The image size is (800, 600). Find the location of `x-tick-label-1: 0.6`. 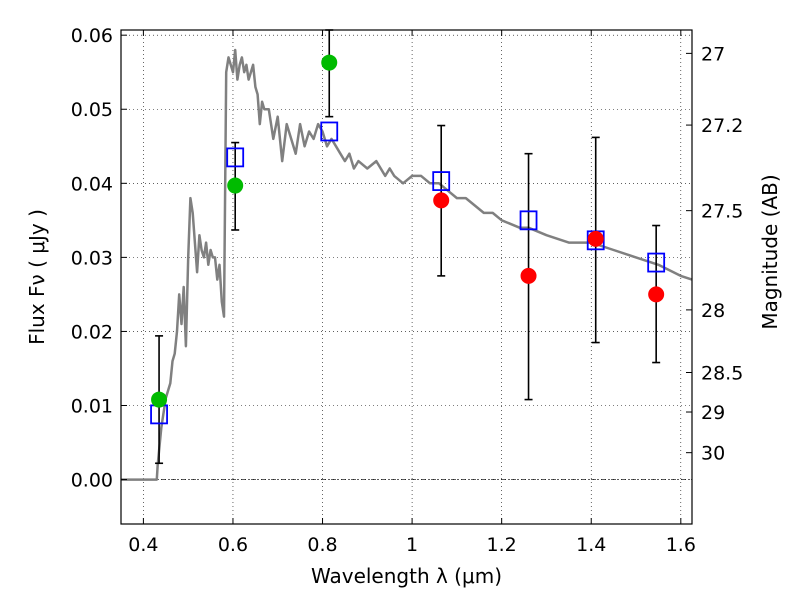

x-tick-label-1: 0.6 is located at coordinates (233, 545).